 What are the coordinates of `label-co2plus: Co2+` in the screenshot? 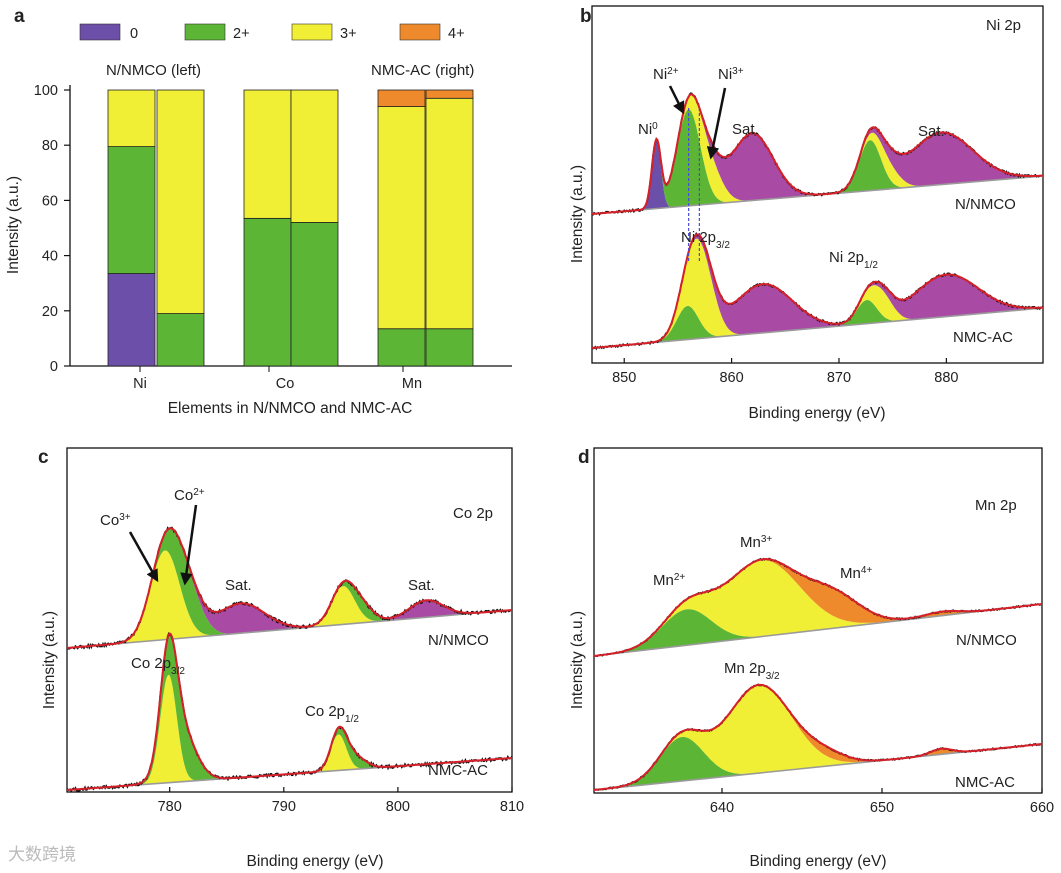 It's located at (189, 496).